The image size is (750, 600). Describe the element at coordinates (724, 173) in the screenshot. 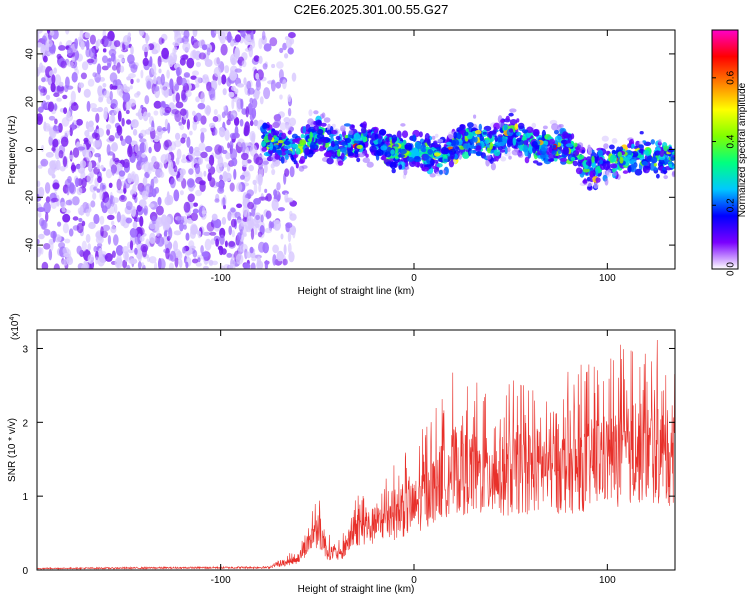

I see `colorbar-ticks: 0.0 0.2 0.4 0.6` at that location.